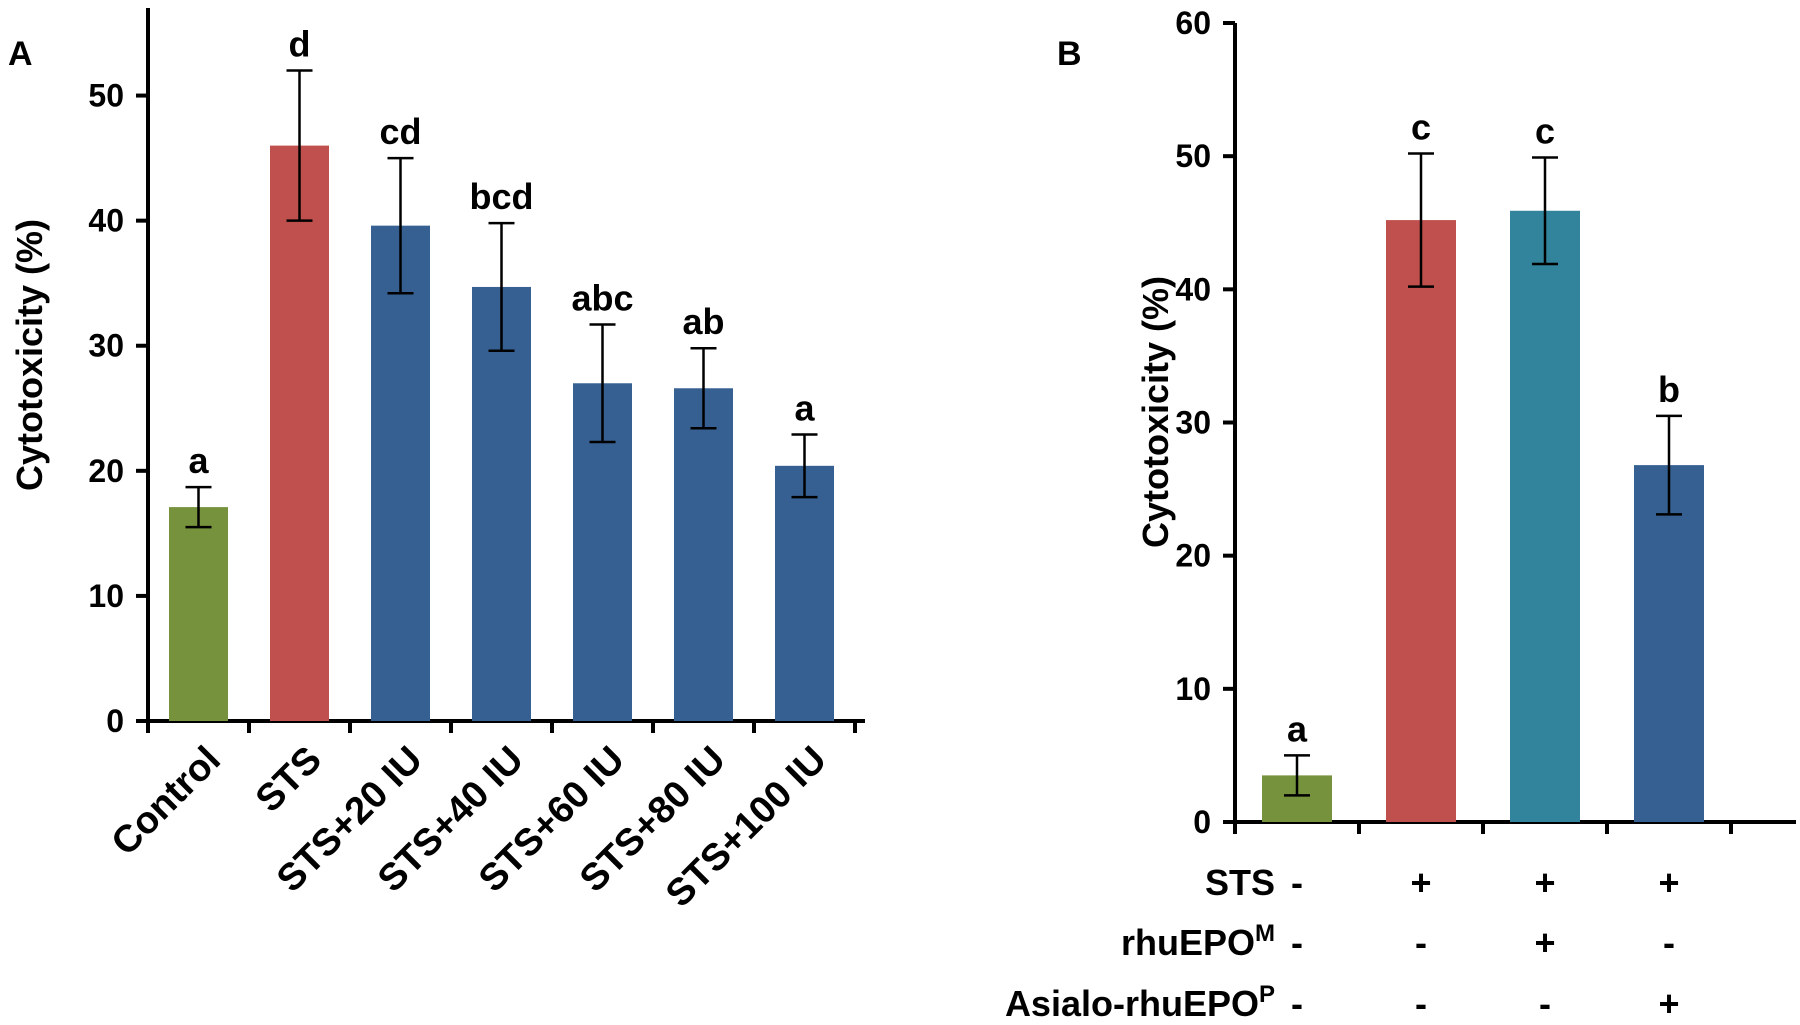  What do you see at coordinates (1544, 942) in the screenshot?
I see `treatment-cell-rhuepo-3: +` at bounding box center [1544, 942].